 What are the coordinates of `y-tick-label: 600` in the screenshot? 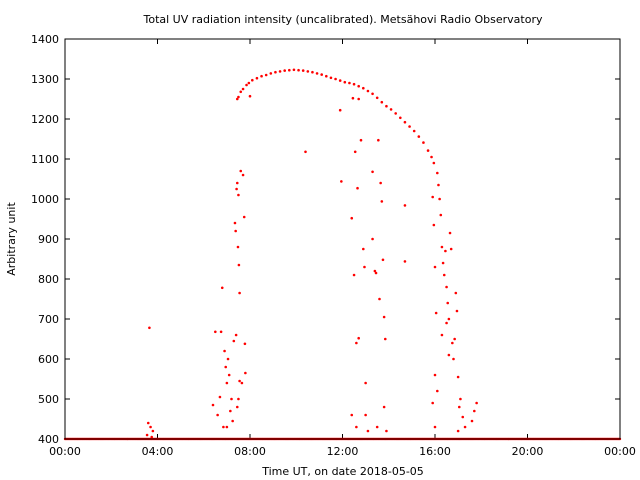 It's located at (48, 359).